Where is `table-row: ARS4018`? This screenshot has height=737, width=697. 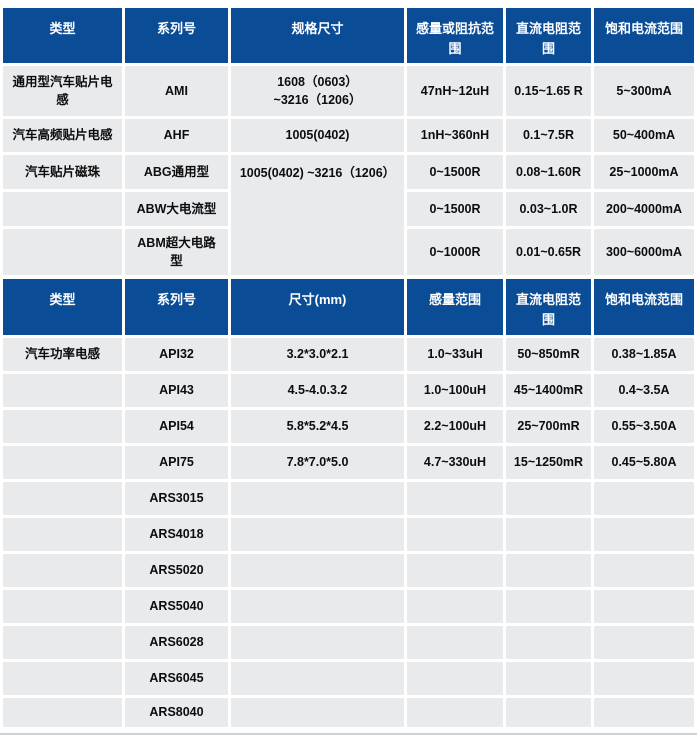 table-row: ARS4018 is located at coordinates (348, 534).